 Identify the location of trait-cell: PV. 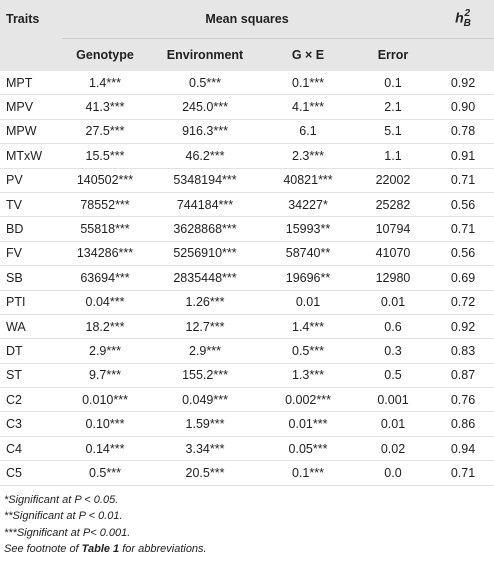
(31, 180).